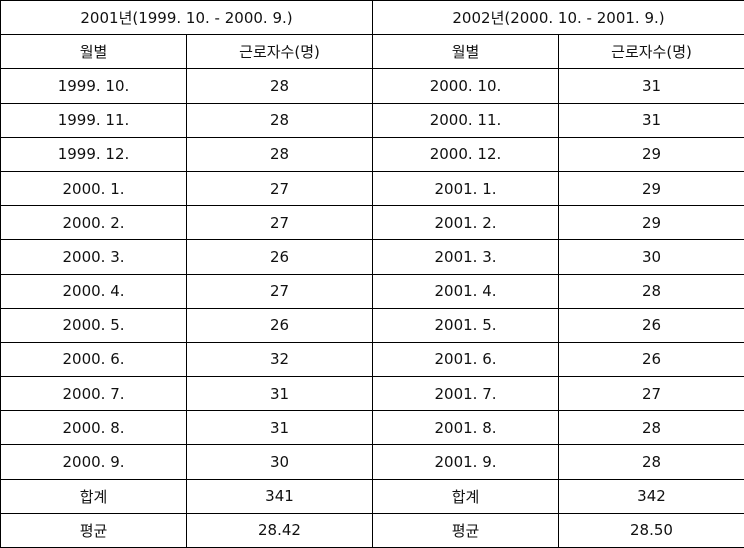 The height and width of the screenshot is (548, 744). I want to click on data-row: 2000. 9. 30 2001. 9. 28, so click(372, 462).